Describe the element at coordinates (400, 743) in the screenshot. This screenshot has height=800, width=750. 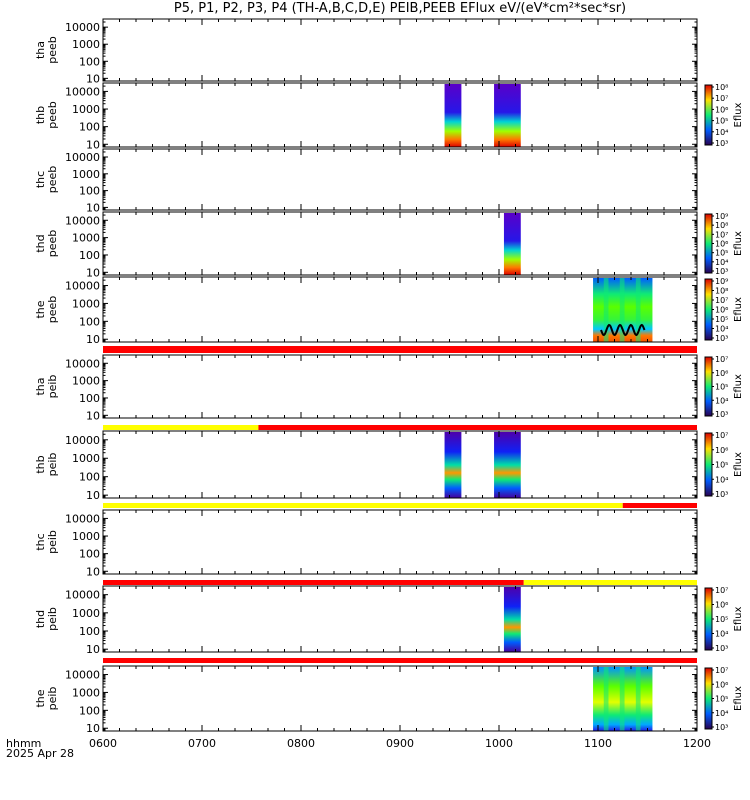
I see `x-tick-label: 0900` at that location.